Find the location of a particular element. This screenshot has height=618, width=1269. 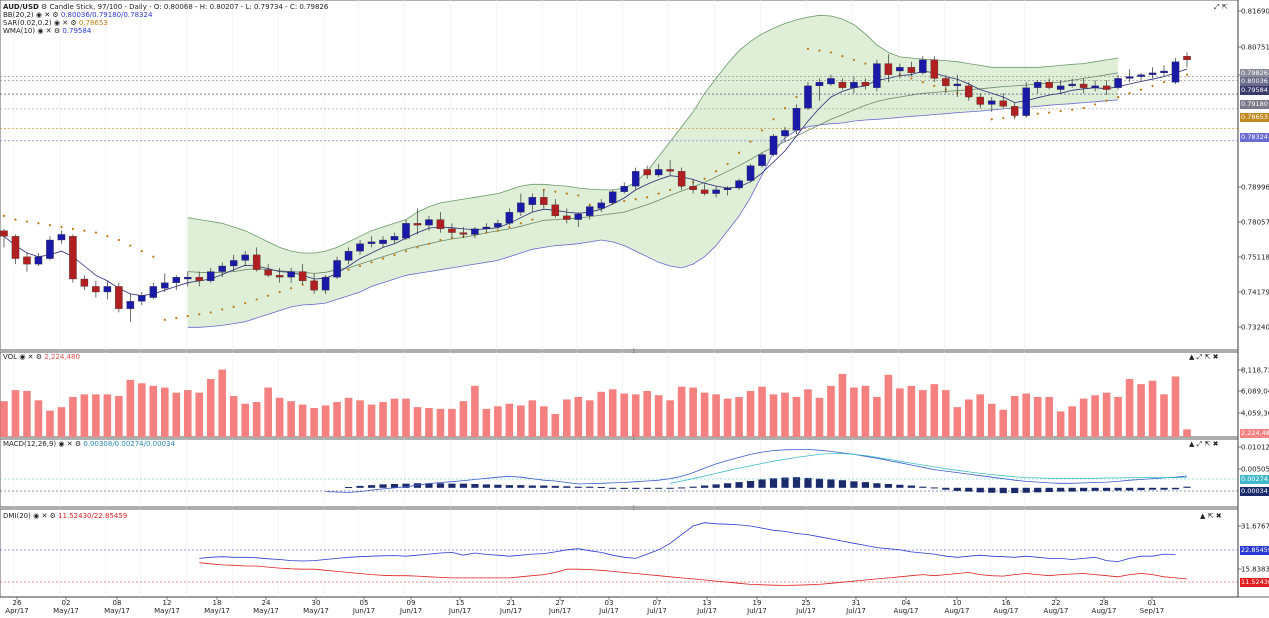

vol-label: VOL is located at coordinates (10, 357).